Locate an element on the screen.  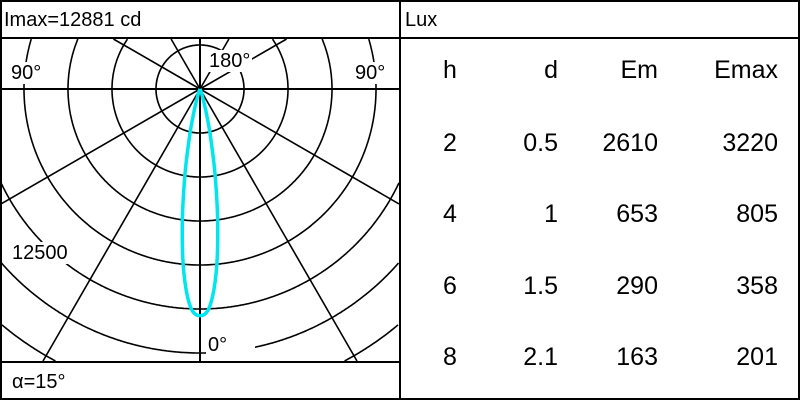
table-row-3-emax: 358 is located at coordinates (757, 286).